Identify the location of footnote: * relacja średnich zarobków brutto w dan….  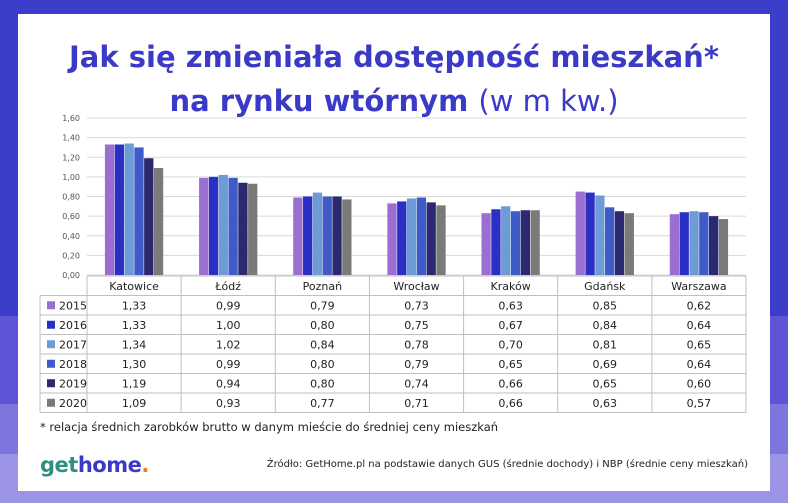
(269, 427).